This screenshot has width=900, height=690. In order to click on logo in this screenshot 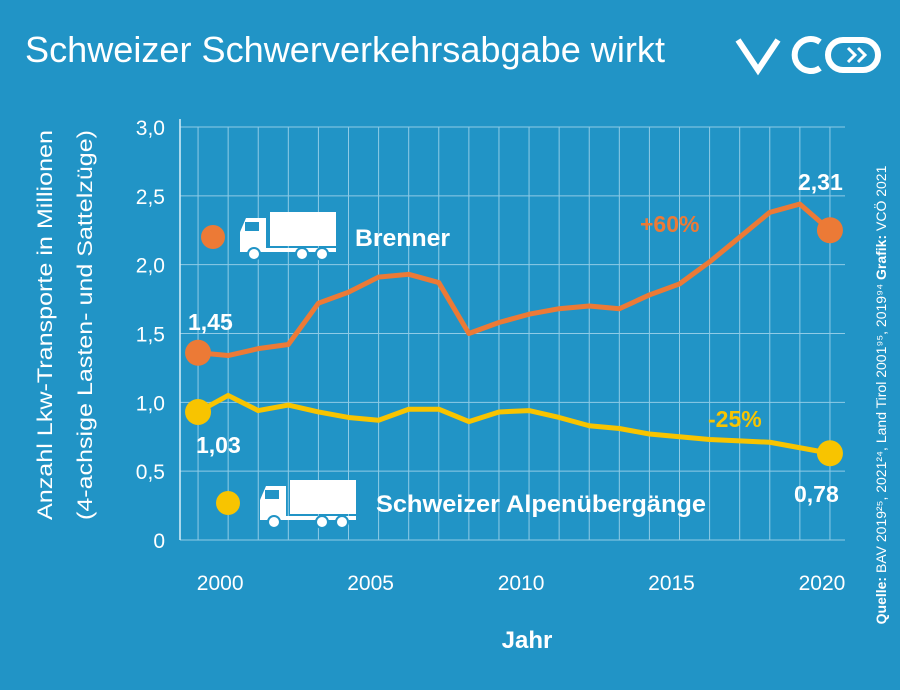, I will do `click(808, 56)`.